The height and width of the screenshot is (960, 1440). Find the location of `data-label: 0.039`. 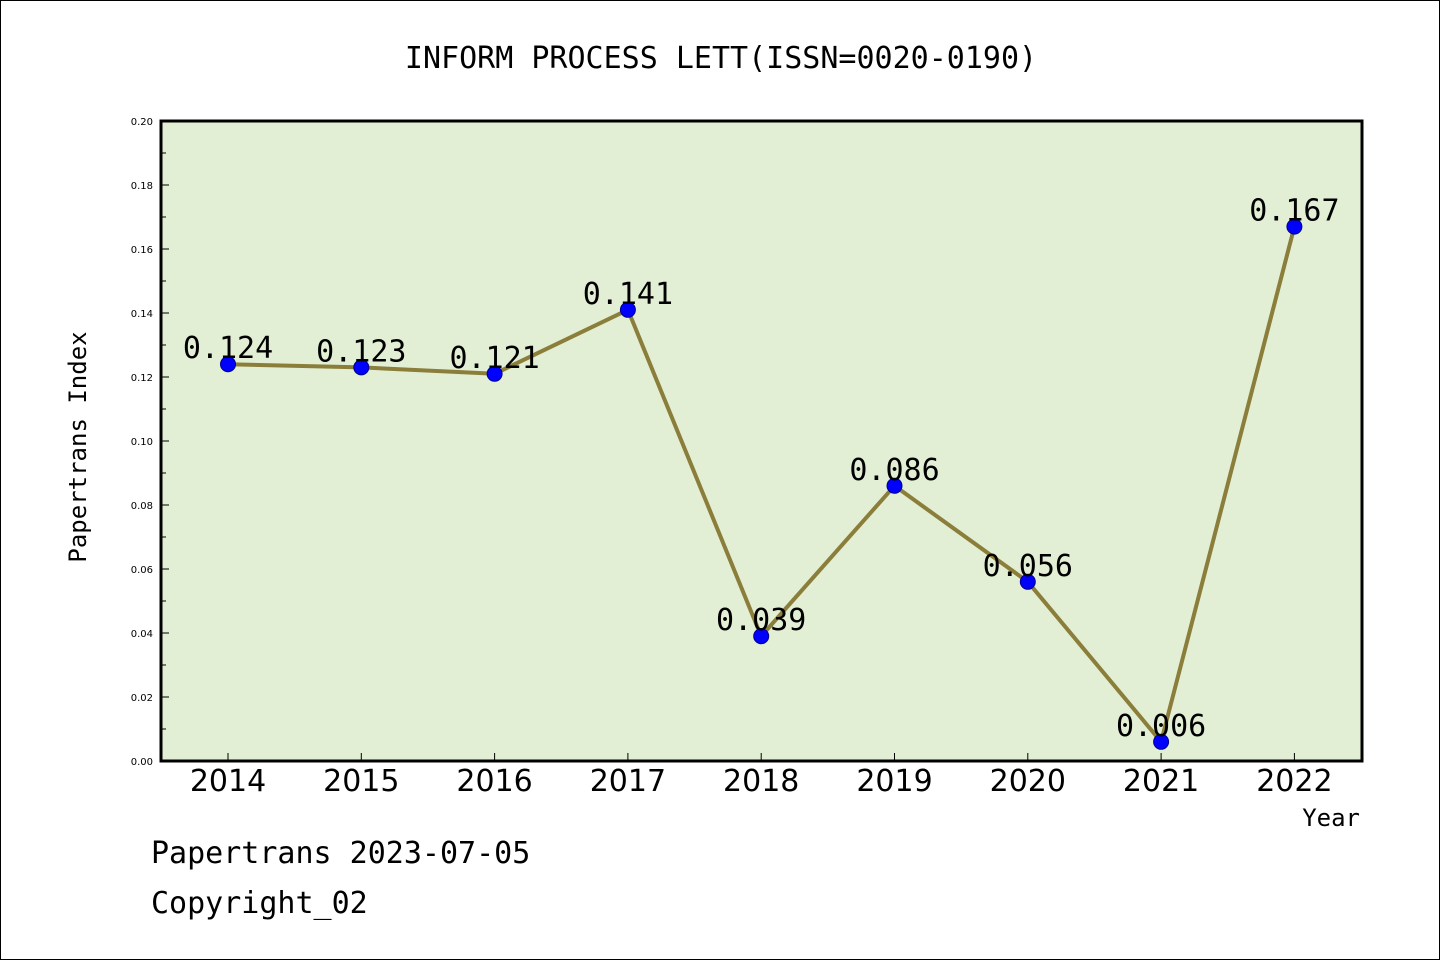

data-label: 0.039 is located at coordinates (761, 620).